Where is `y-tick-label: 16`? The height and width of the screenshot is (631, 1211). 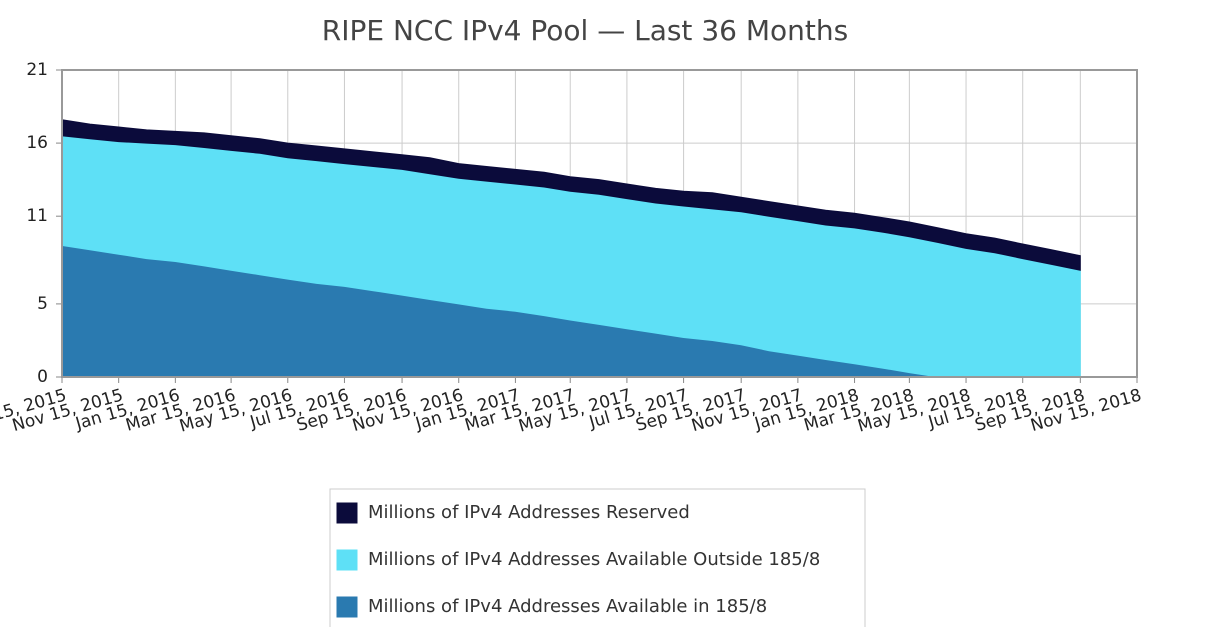
y-tick-label: 16 is located at coordinates (37, 143).